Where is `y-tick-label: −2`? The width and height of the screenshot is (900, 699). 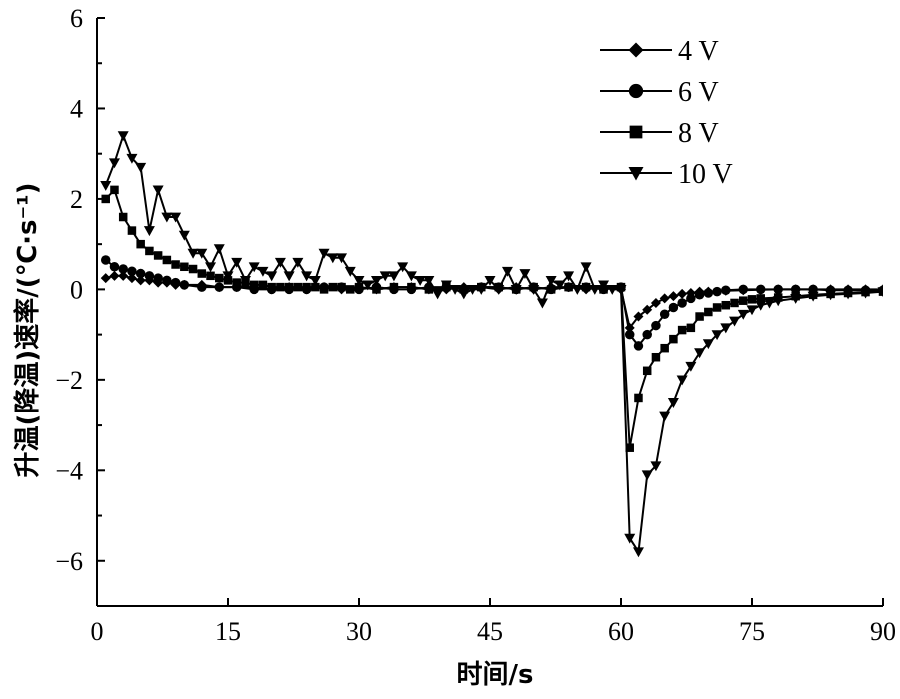
y-tick-label: −2 is located at coordinates (69, 380).